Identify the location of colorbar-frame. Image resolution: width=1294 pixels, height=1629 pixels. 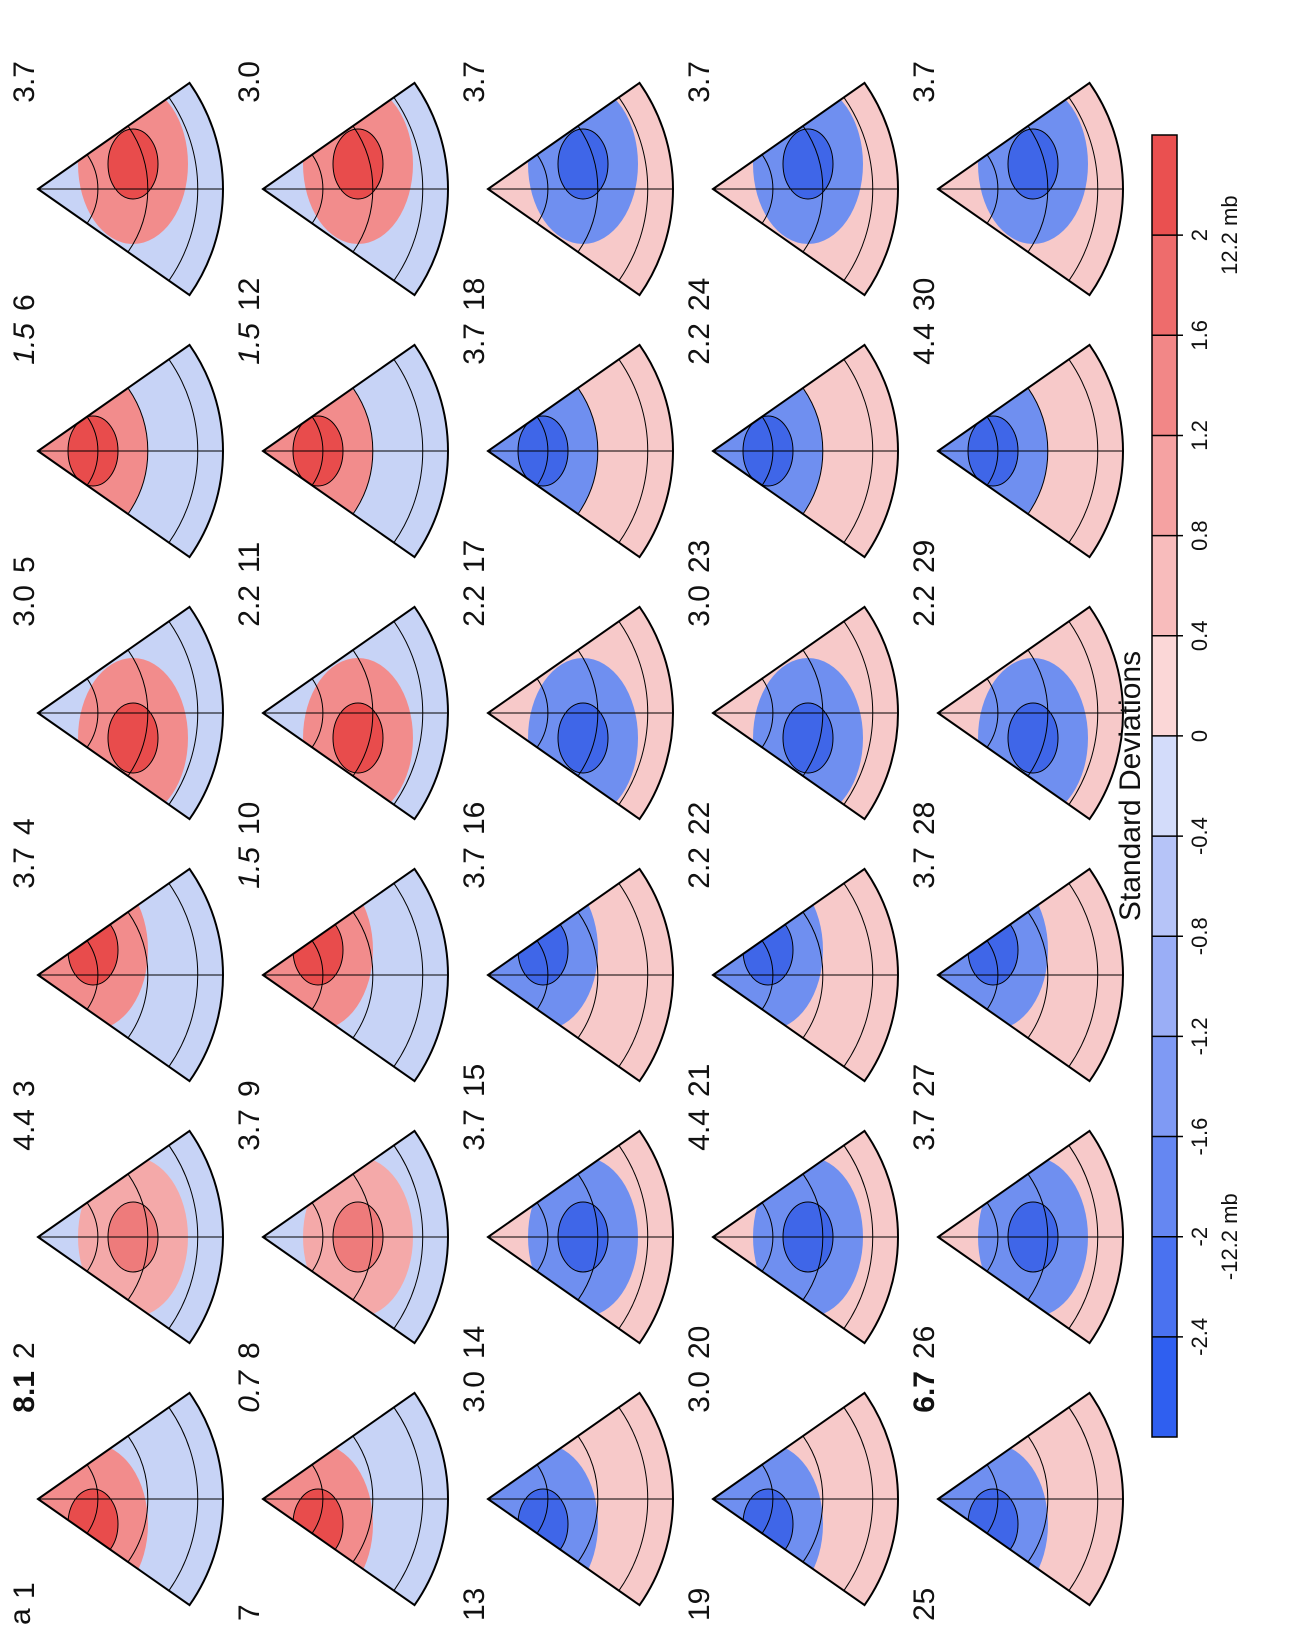
(1164, 786).